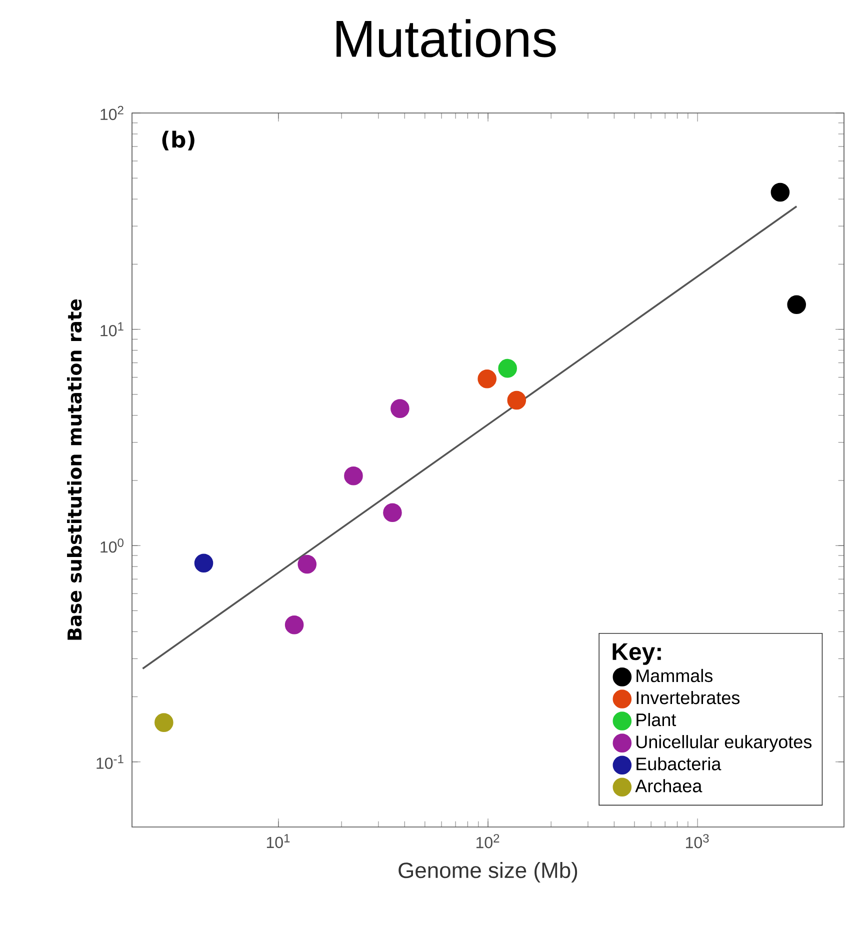 The width and height of the screenshot is (850, 927). I want to click on legend-label: Eubacteria, so click(679, 763).